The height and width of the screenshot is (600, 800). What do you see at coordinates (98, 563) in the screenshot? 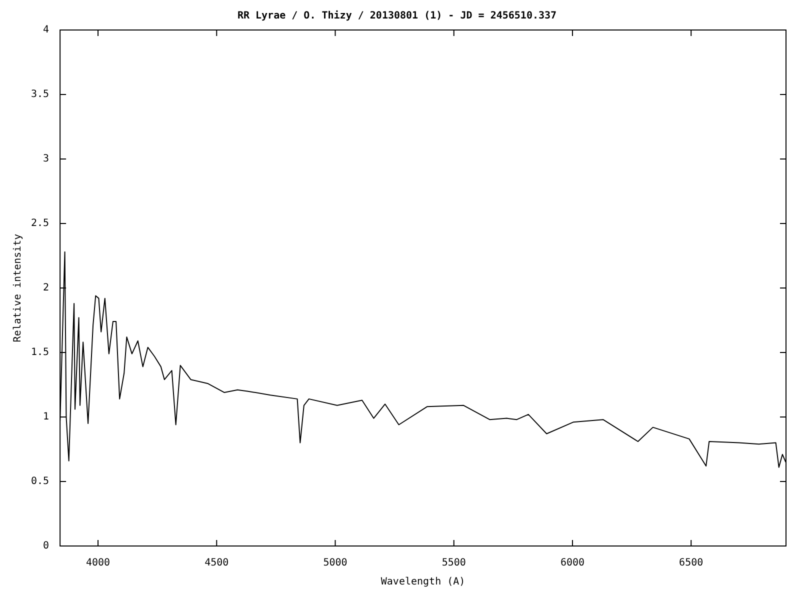
I see `x-tick-label: 4000` at bounding box center [98, 563].